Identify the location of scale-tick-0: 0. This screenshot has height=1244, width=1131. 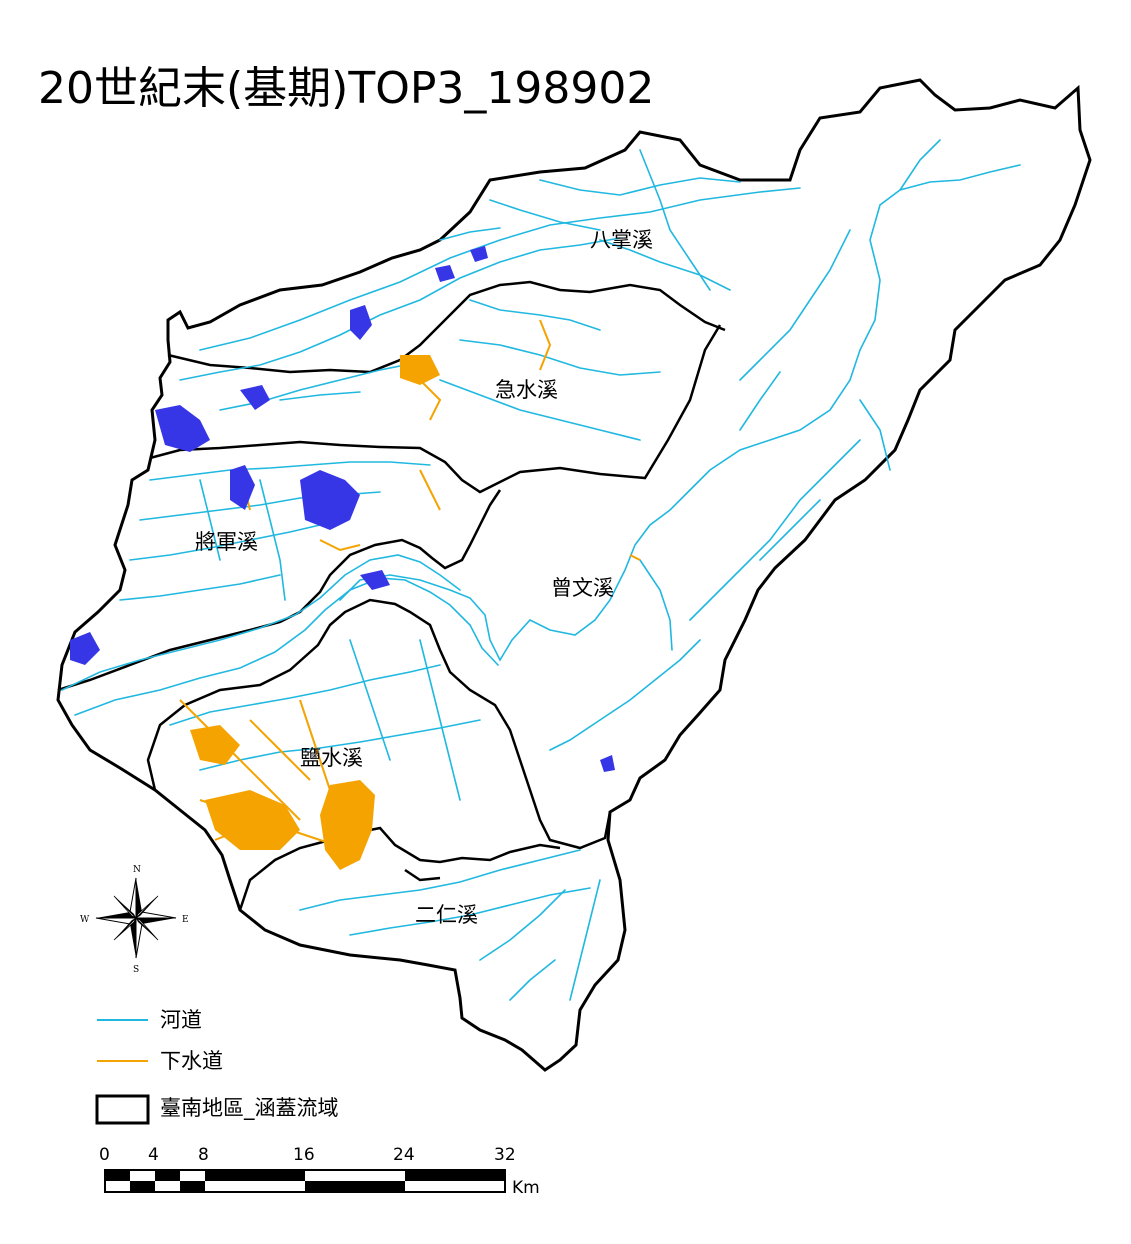
(104, 1155).